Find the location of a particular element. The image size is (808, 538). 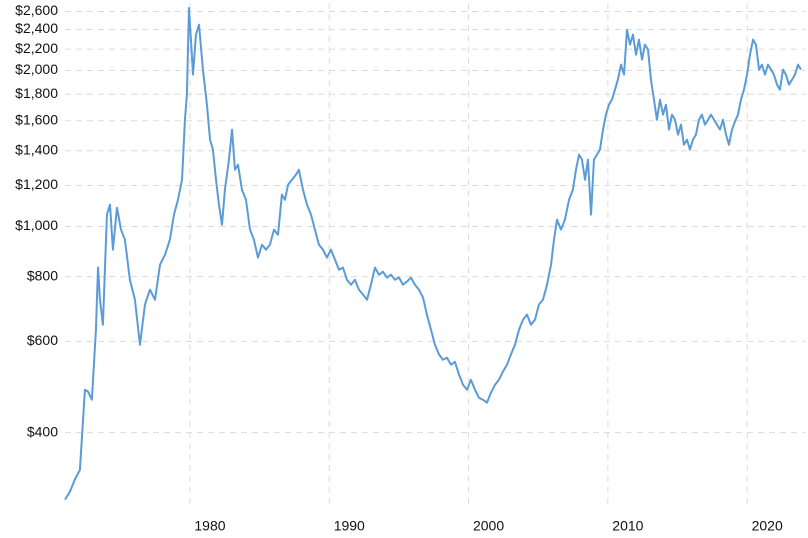

x-tick-label: 1990 is located at coordinates (349, 526).